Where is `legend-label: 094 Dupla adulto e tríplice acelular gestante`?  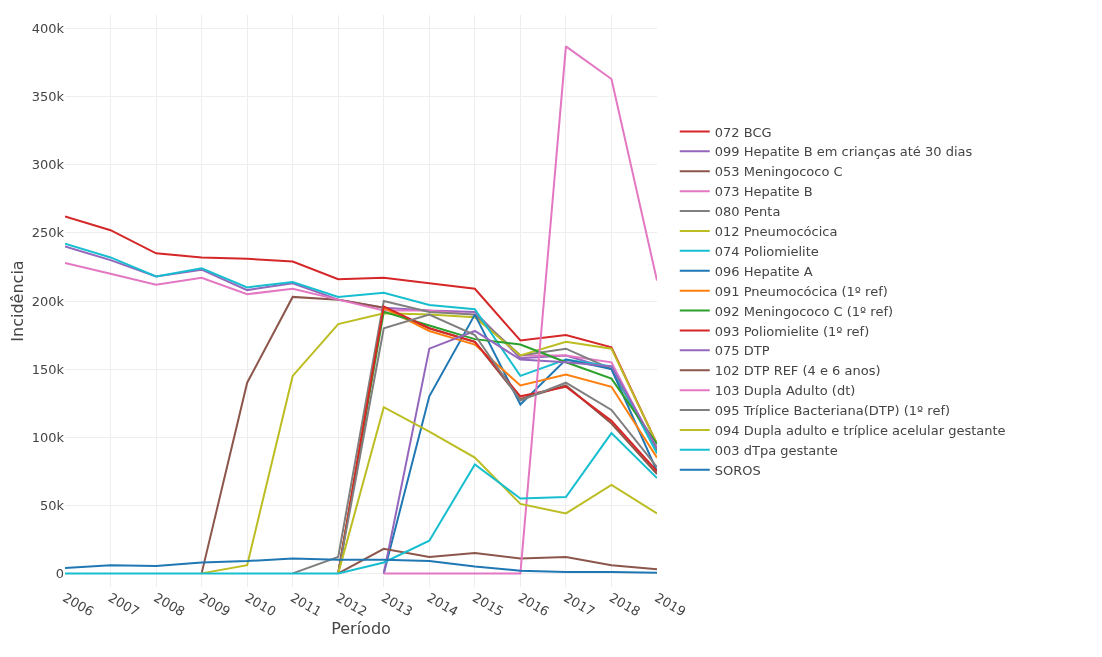
legend-label: 094 Dupla adulto e tríplice acelular gestante is located at coordinates (860, 431).